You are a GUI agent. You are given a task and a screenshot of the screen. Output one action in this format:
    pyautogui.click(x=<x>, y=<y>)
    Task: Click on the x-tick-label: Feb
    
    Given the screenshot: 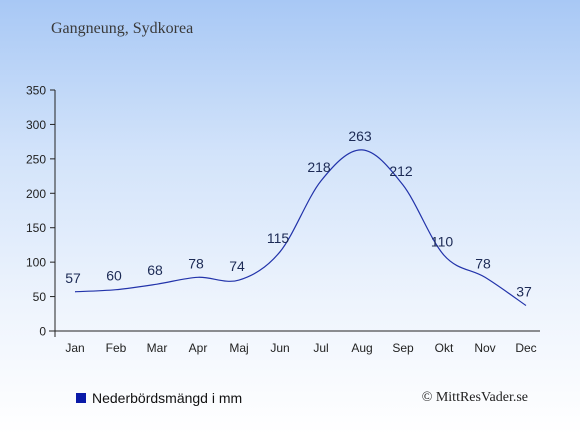 What is the action you would take?
    pyautogui.click(x=116, y=348)
    